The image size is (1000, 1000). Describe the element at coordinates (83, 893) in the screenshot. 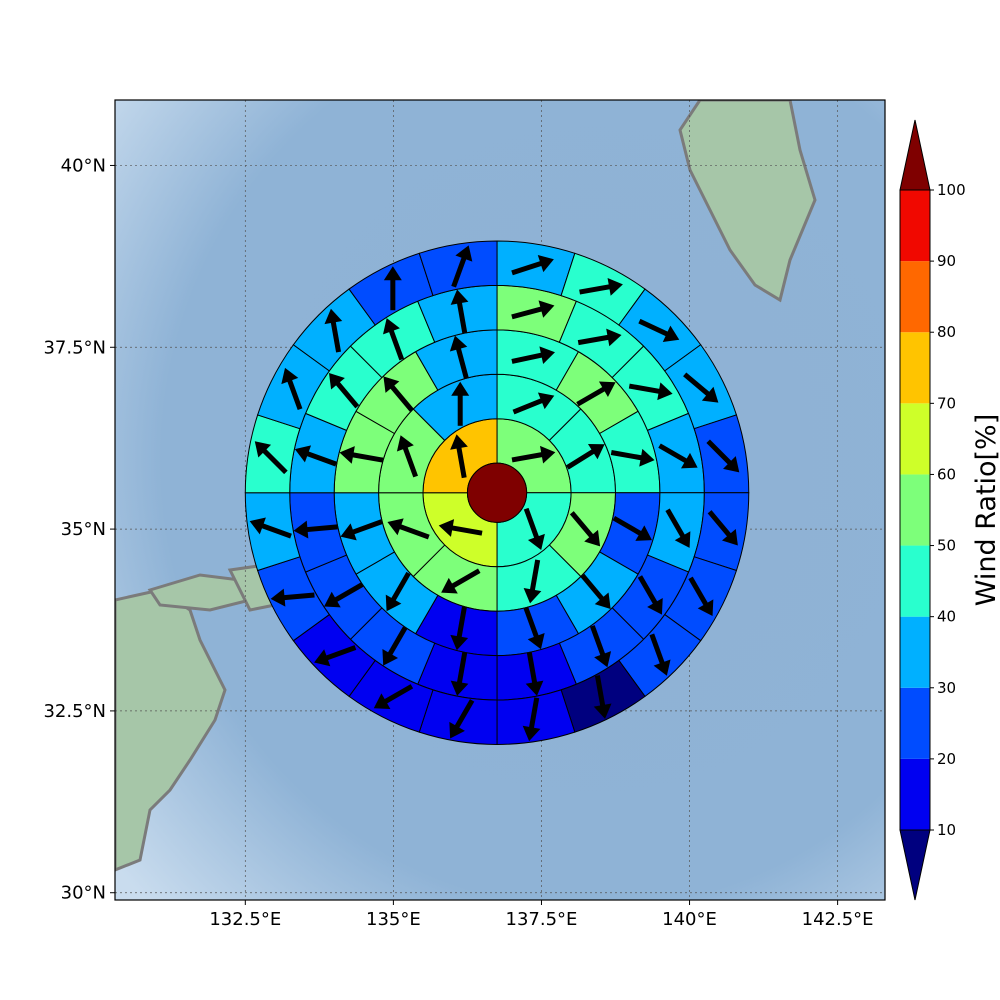

I see `y-tick-label: 30°N` at that location.